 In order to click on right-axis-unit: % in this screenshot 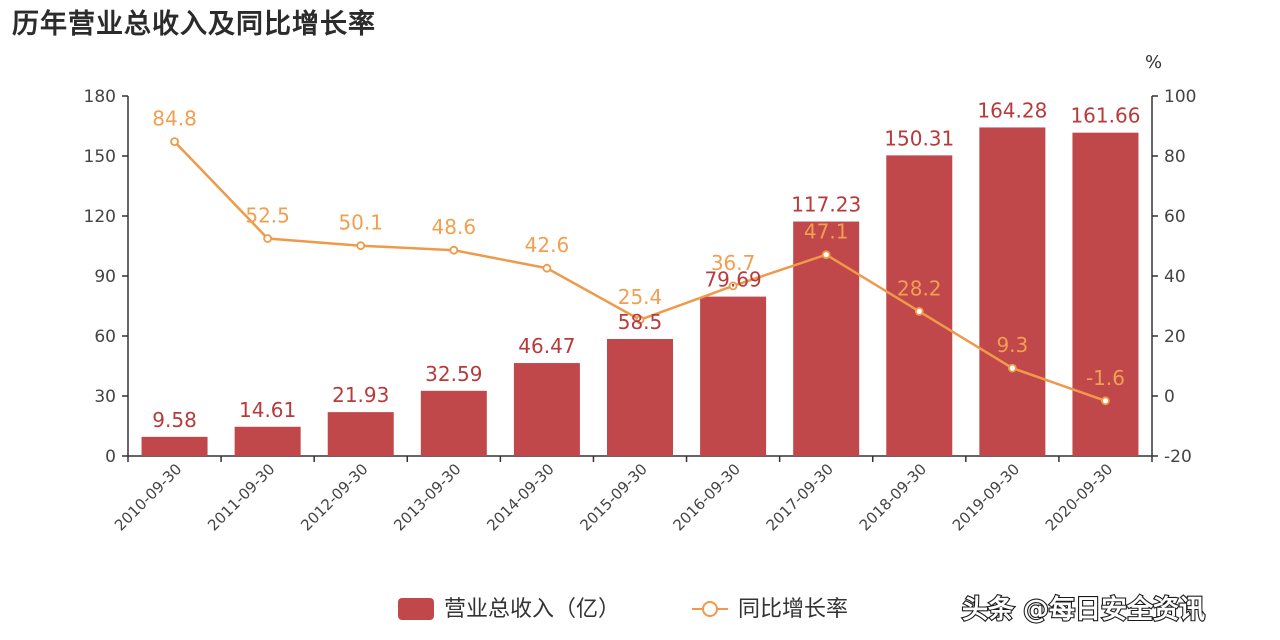, I will do `click(1153, 62)`.